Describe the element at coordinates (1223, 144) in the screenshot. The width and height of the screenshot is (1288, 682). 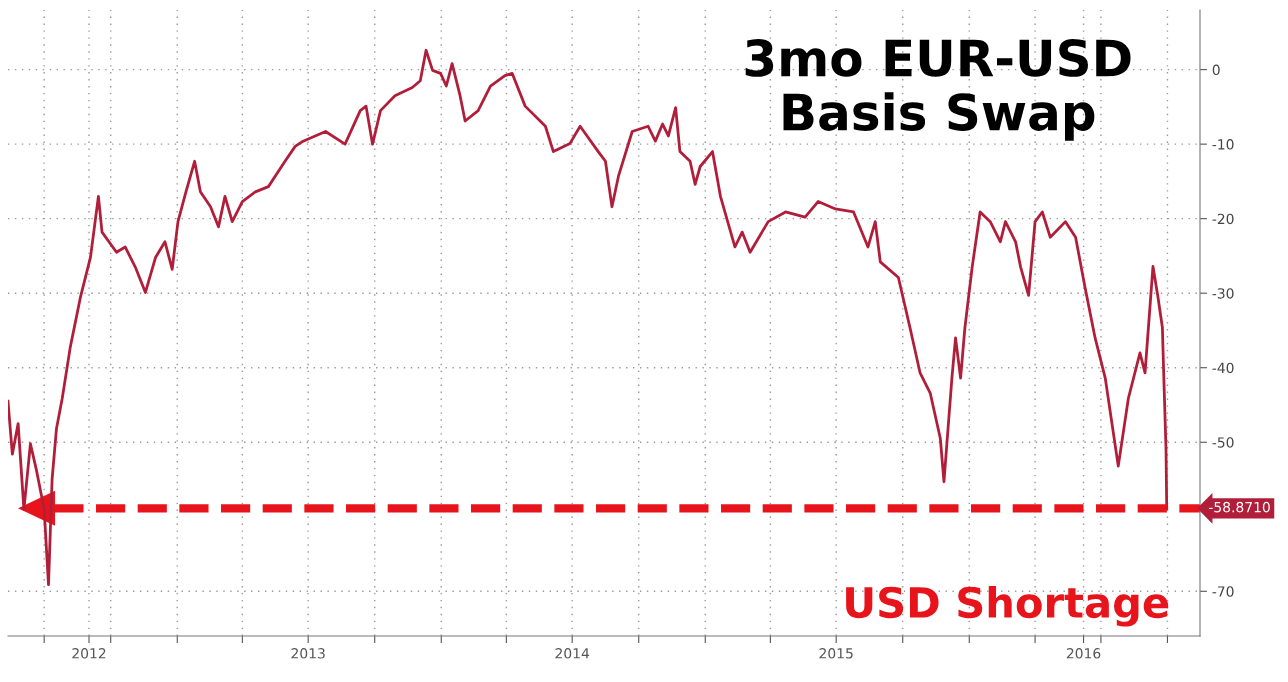
I see `y-tick-label: -10` at that location.